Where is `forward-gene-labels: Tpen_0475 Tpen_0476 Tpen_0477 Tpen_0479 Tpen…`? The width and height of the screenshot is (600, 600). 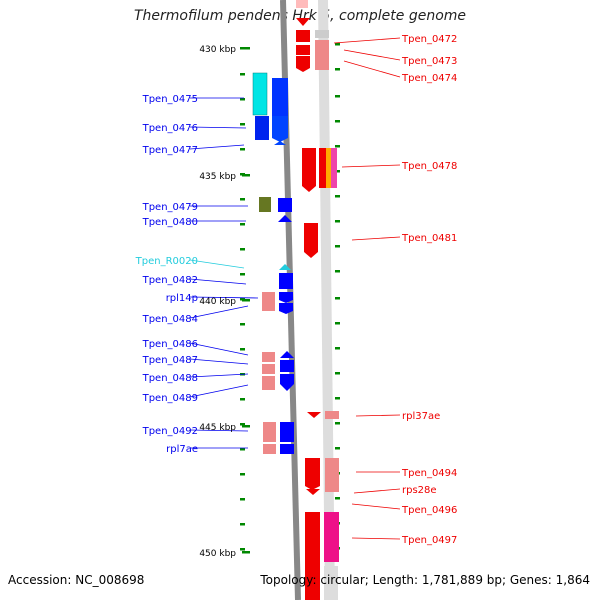
forward-gene-labels: Tpen_0475 Tpen_0476 Tpen_0477 Tpen_0479 Tpen… is located at coordinates (166, 274).